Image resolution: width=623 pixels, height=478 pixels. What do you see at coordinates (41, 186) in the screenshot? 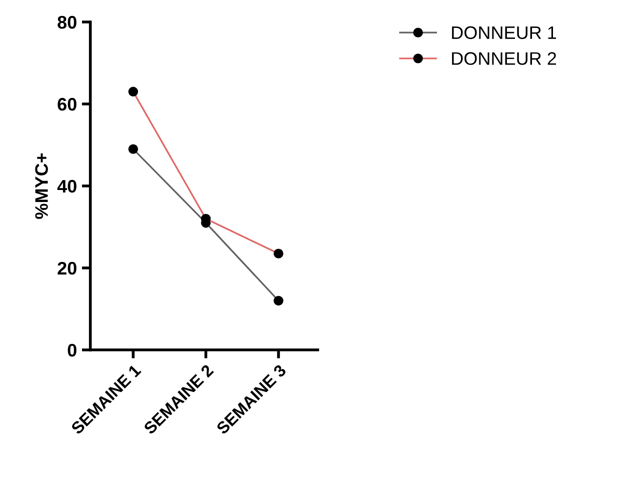
I see `y-axis-title: %MYC+` at bounding box center [41, 186].